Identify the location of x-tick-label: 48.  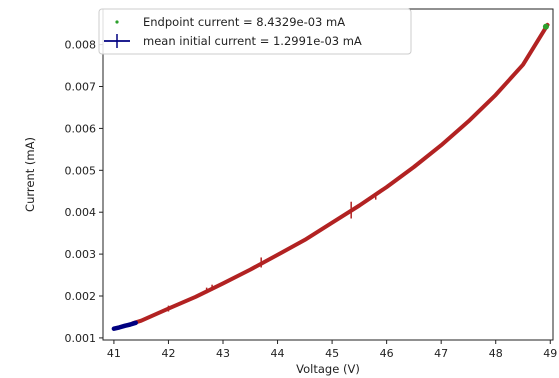
(496, 353).